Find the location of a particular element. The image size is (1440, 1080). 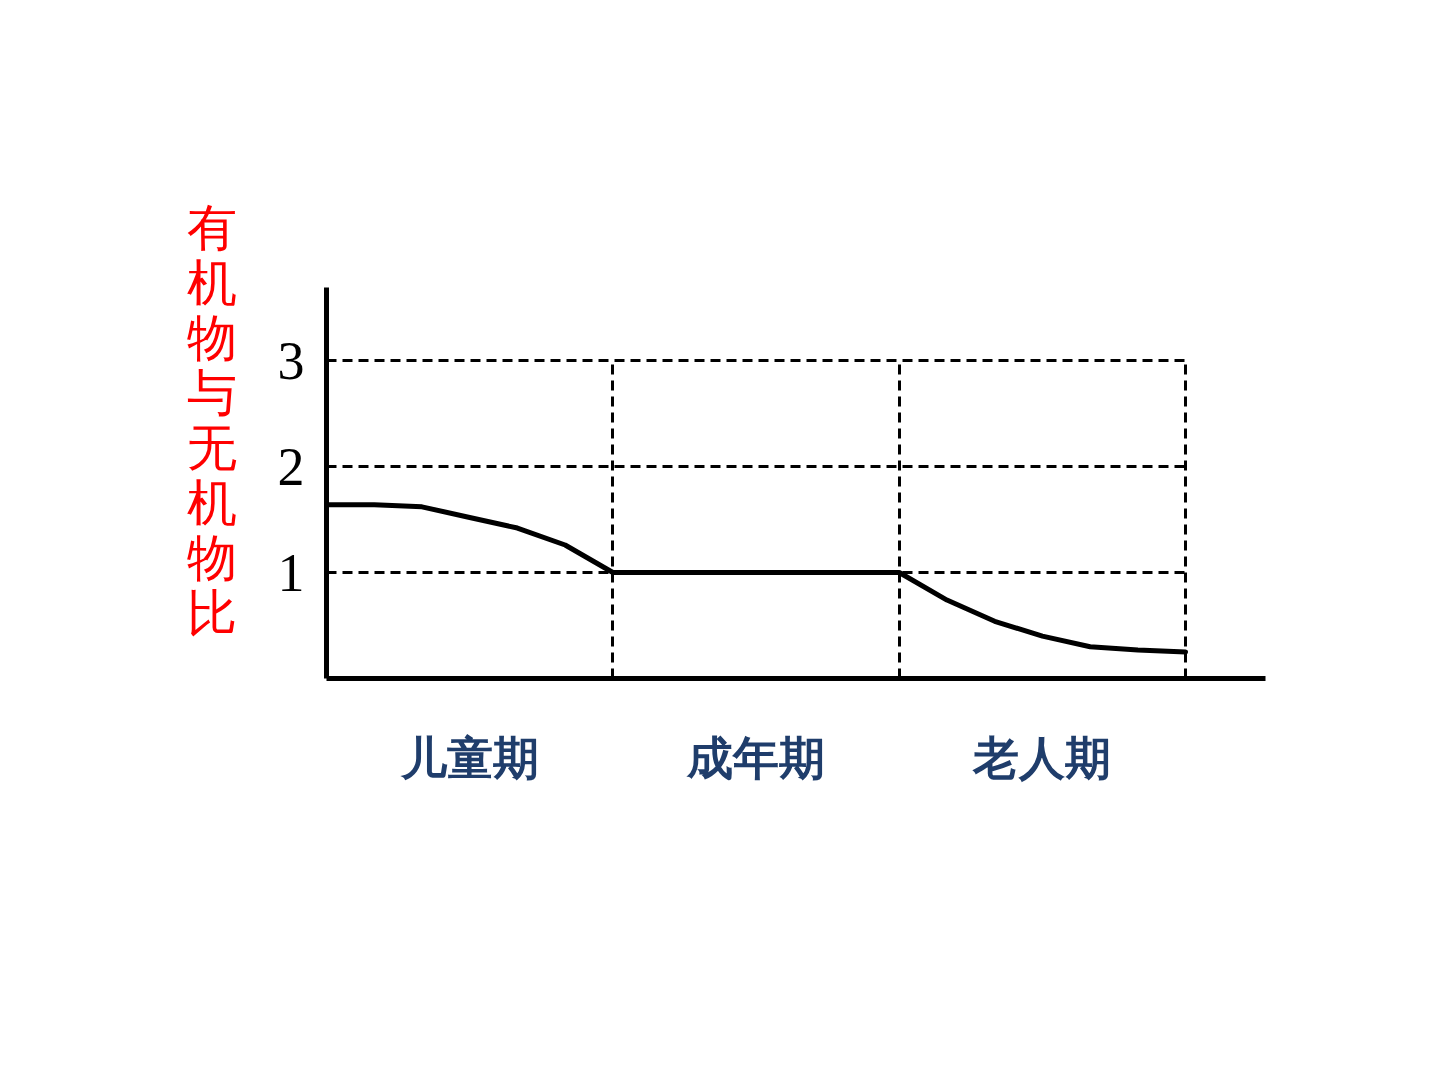

x-tick-label: 成年期 is located at coordinates (756, 758).